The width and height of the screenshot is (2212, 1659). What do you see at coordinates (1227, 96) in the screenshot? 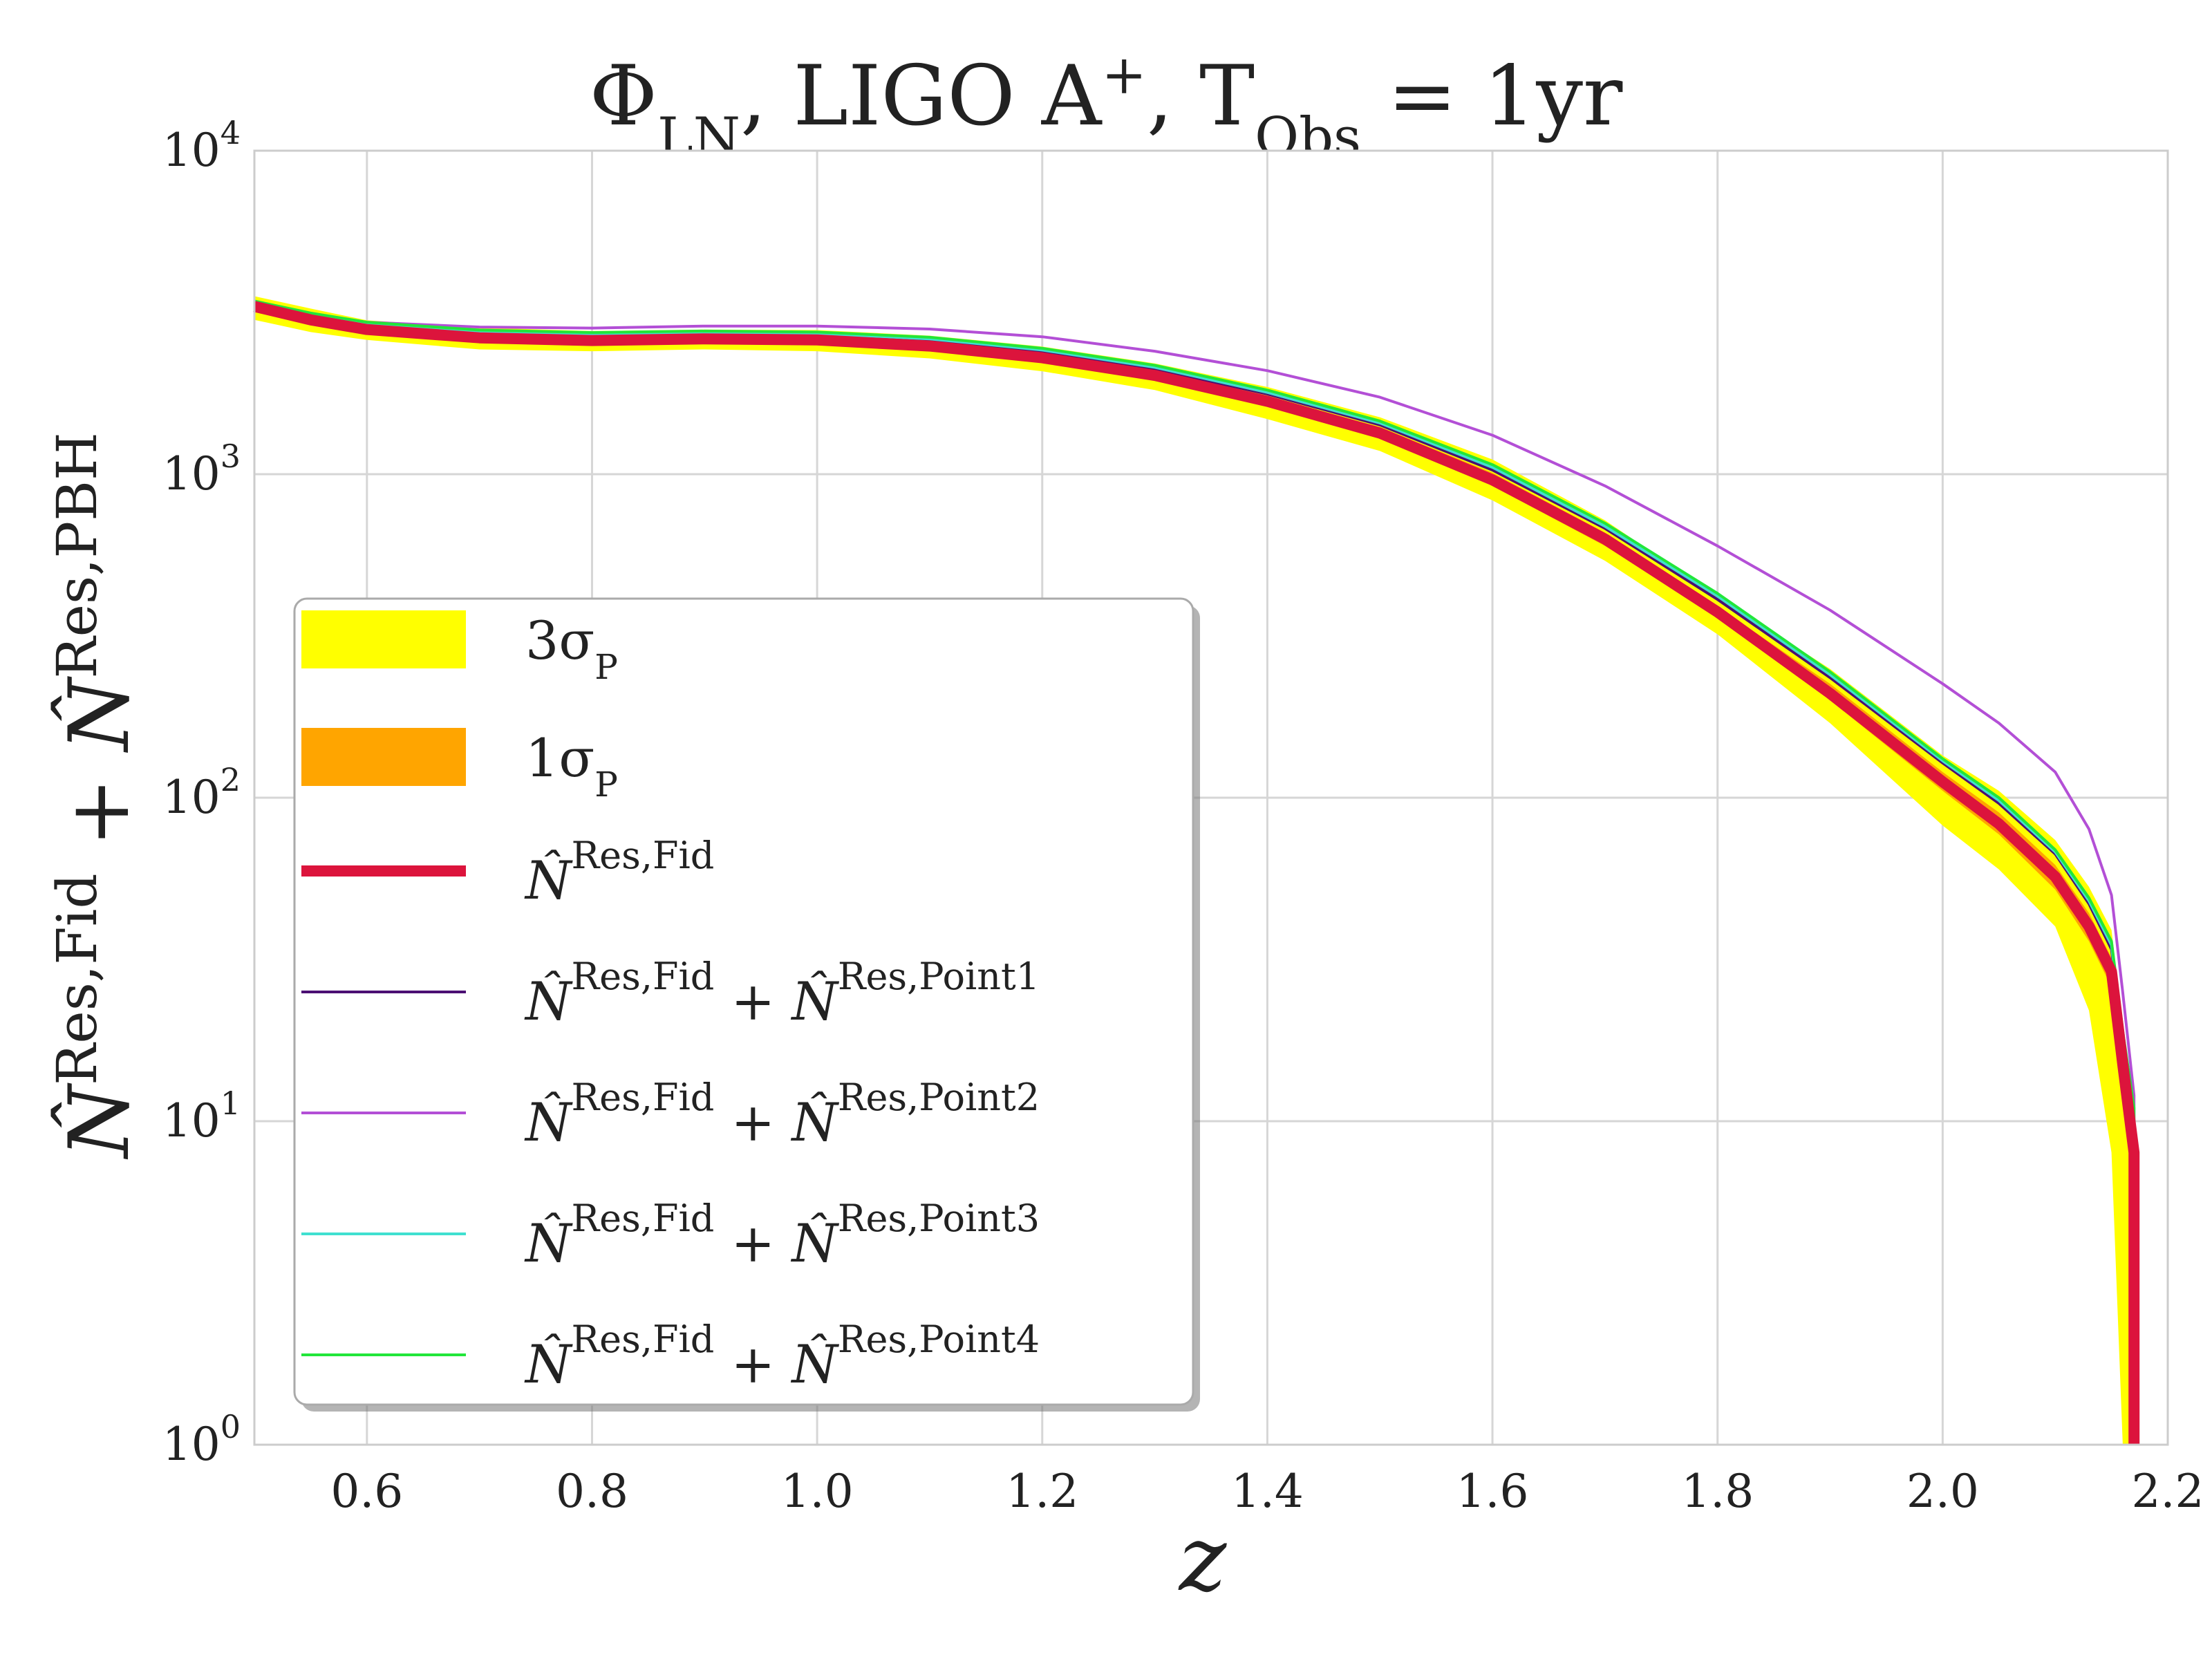
I see `title-t: T` at bounding box center [1227, 96].